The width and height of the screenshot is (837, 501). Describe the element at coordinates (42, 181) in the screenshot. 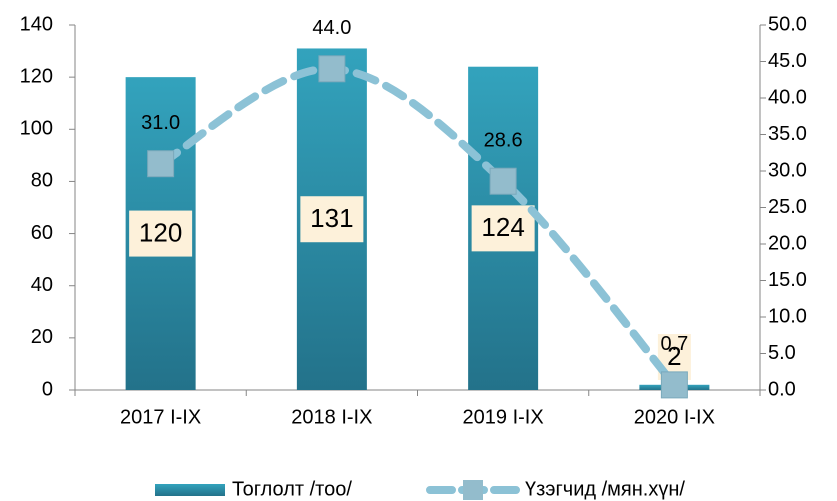

I see `y-tick-label: 80` at that location.